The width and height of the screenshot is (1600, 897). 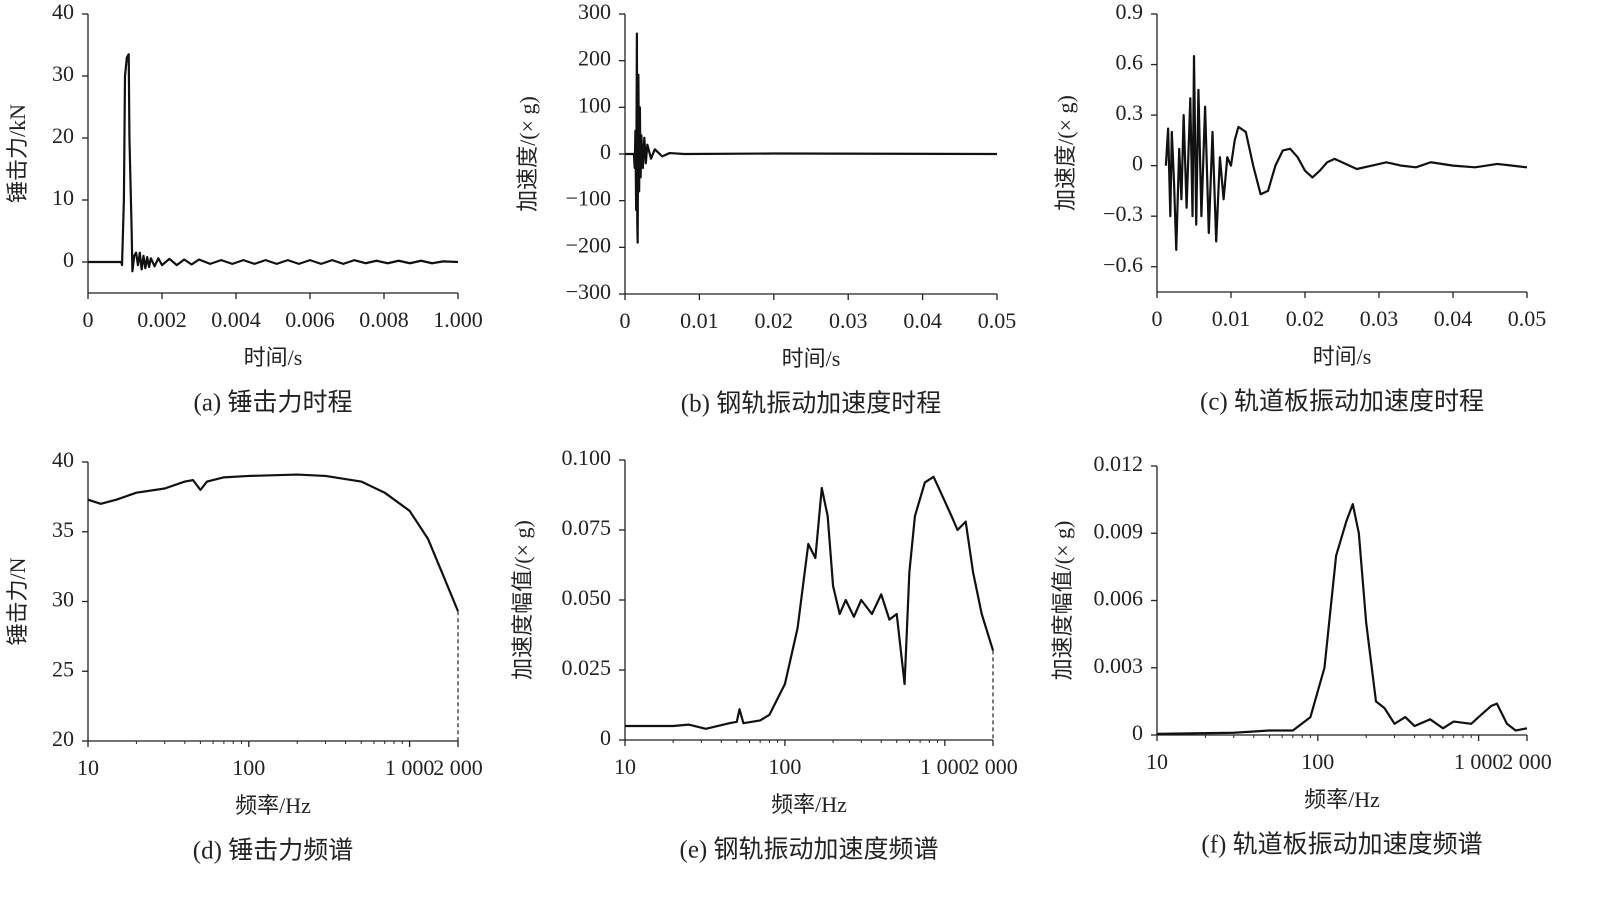 I want to click on y-tick-label: −300, so click(x=588, y=291).